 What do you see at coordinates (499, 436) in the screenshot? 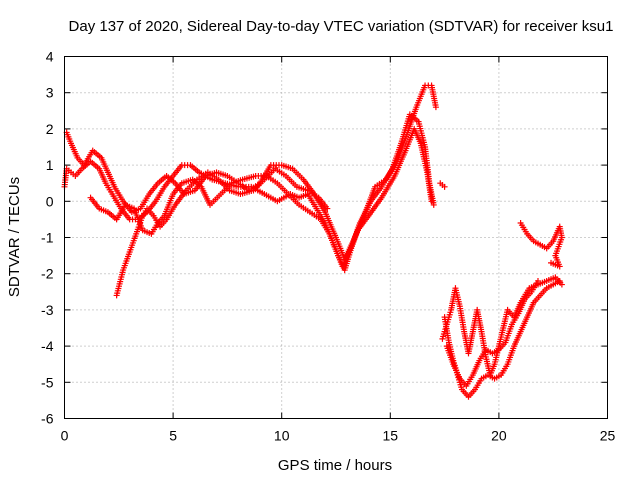
I see `x-tick-label: 20` at bounding box center [499, 436].